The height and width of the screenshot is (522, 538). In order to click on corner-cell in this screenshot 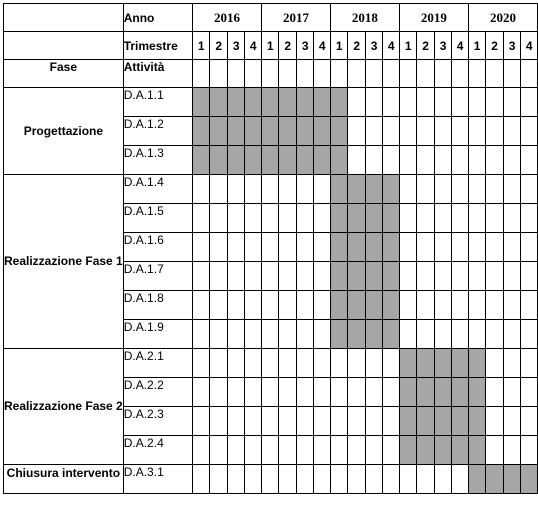, I will do `click(63, 17)`.